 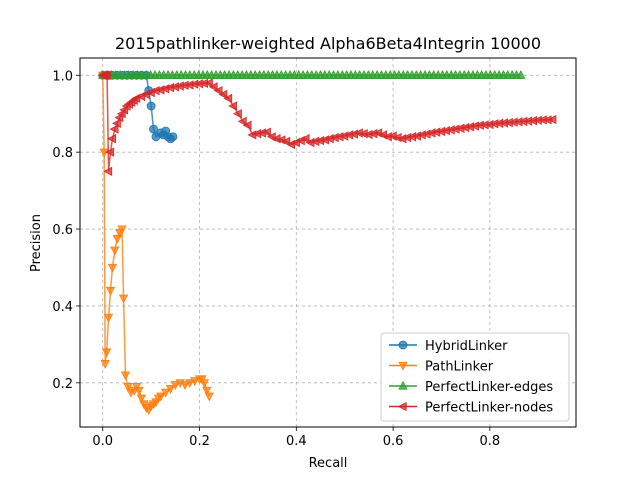 What do you see at coordinates (62, 153) in the screenshot?
I see `y-tick-label: 0.8` at bounding box center [62, 153].